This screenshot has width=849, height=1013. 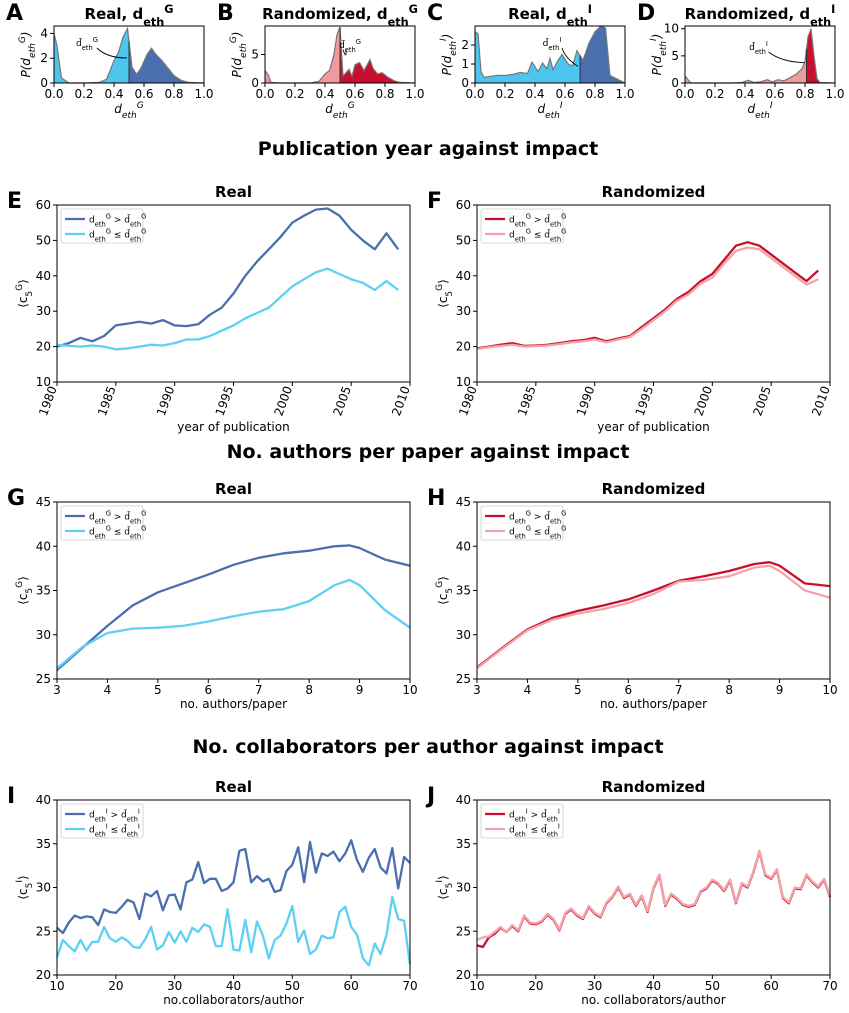 What do you see at coordinates (834, 94) in the screenshot?
I see `x-tick-label-d: 1.0` at bounding box center [834, 94].